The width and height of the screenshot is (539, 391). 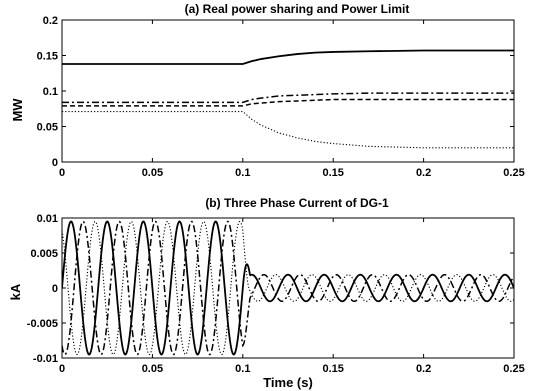 I want to click on panel-a-y-axis-label: MW, so click(x=17, y=110).